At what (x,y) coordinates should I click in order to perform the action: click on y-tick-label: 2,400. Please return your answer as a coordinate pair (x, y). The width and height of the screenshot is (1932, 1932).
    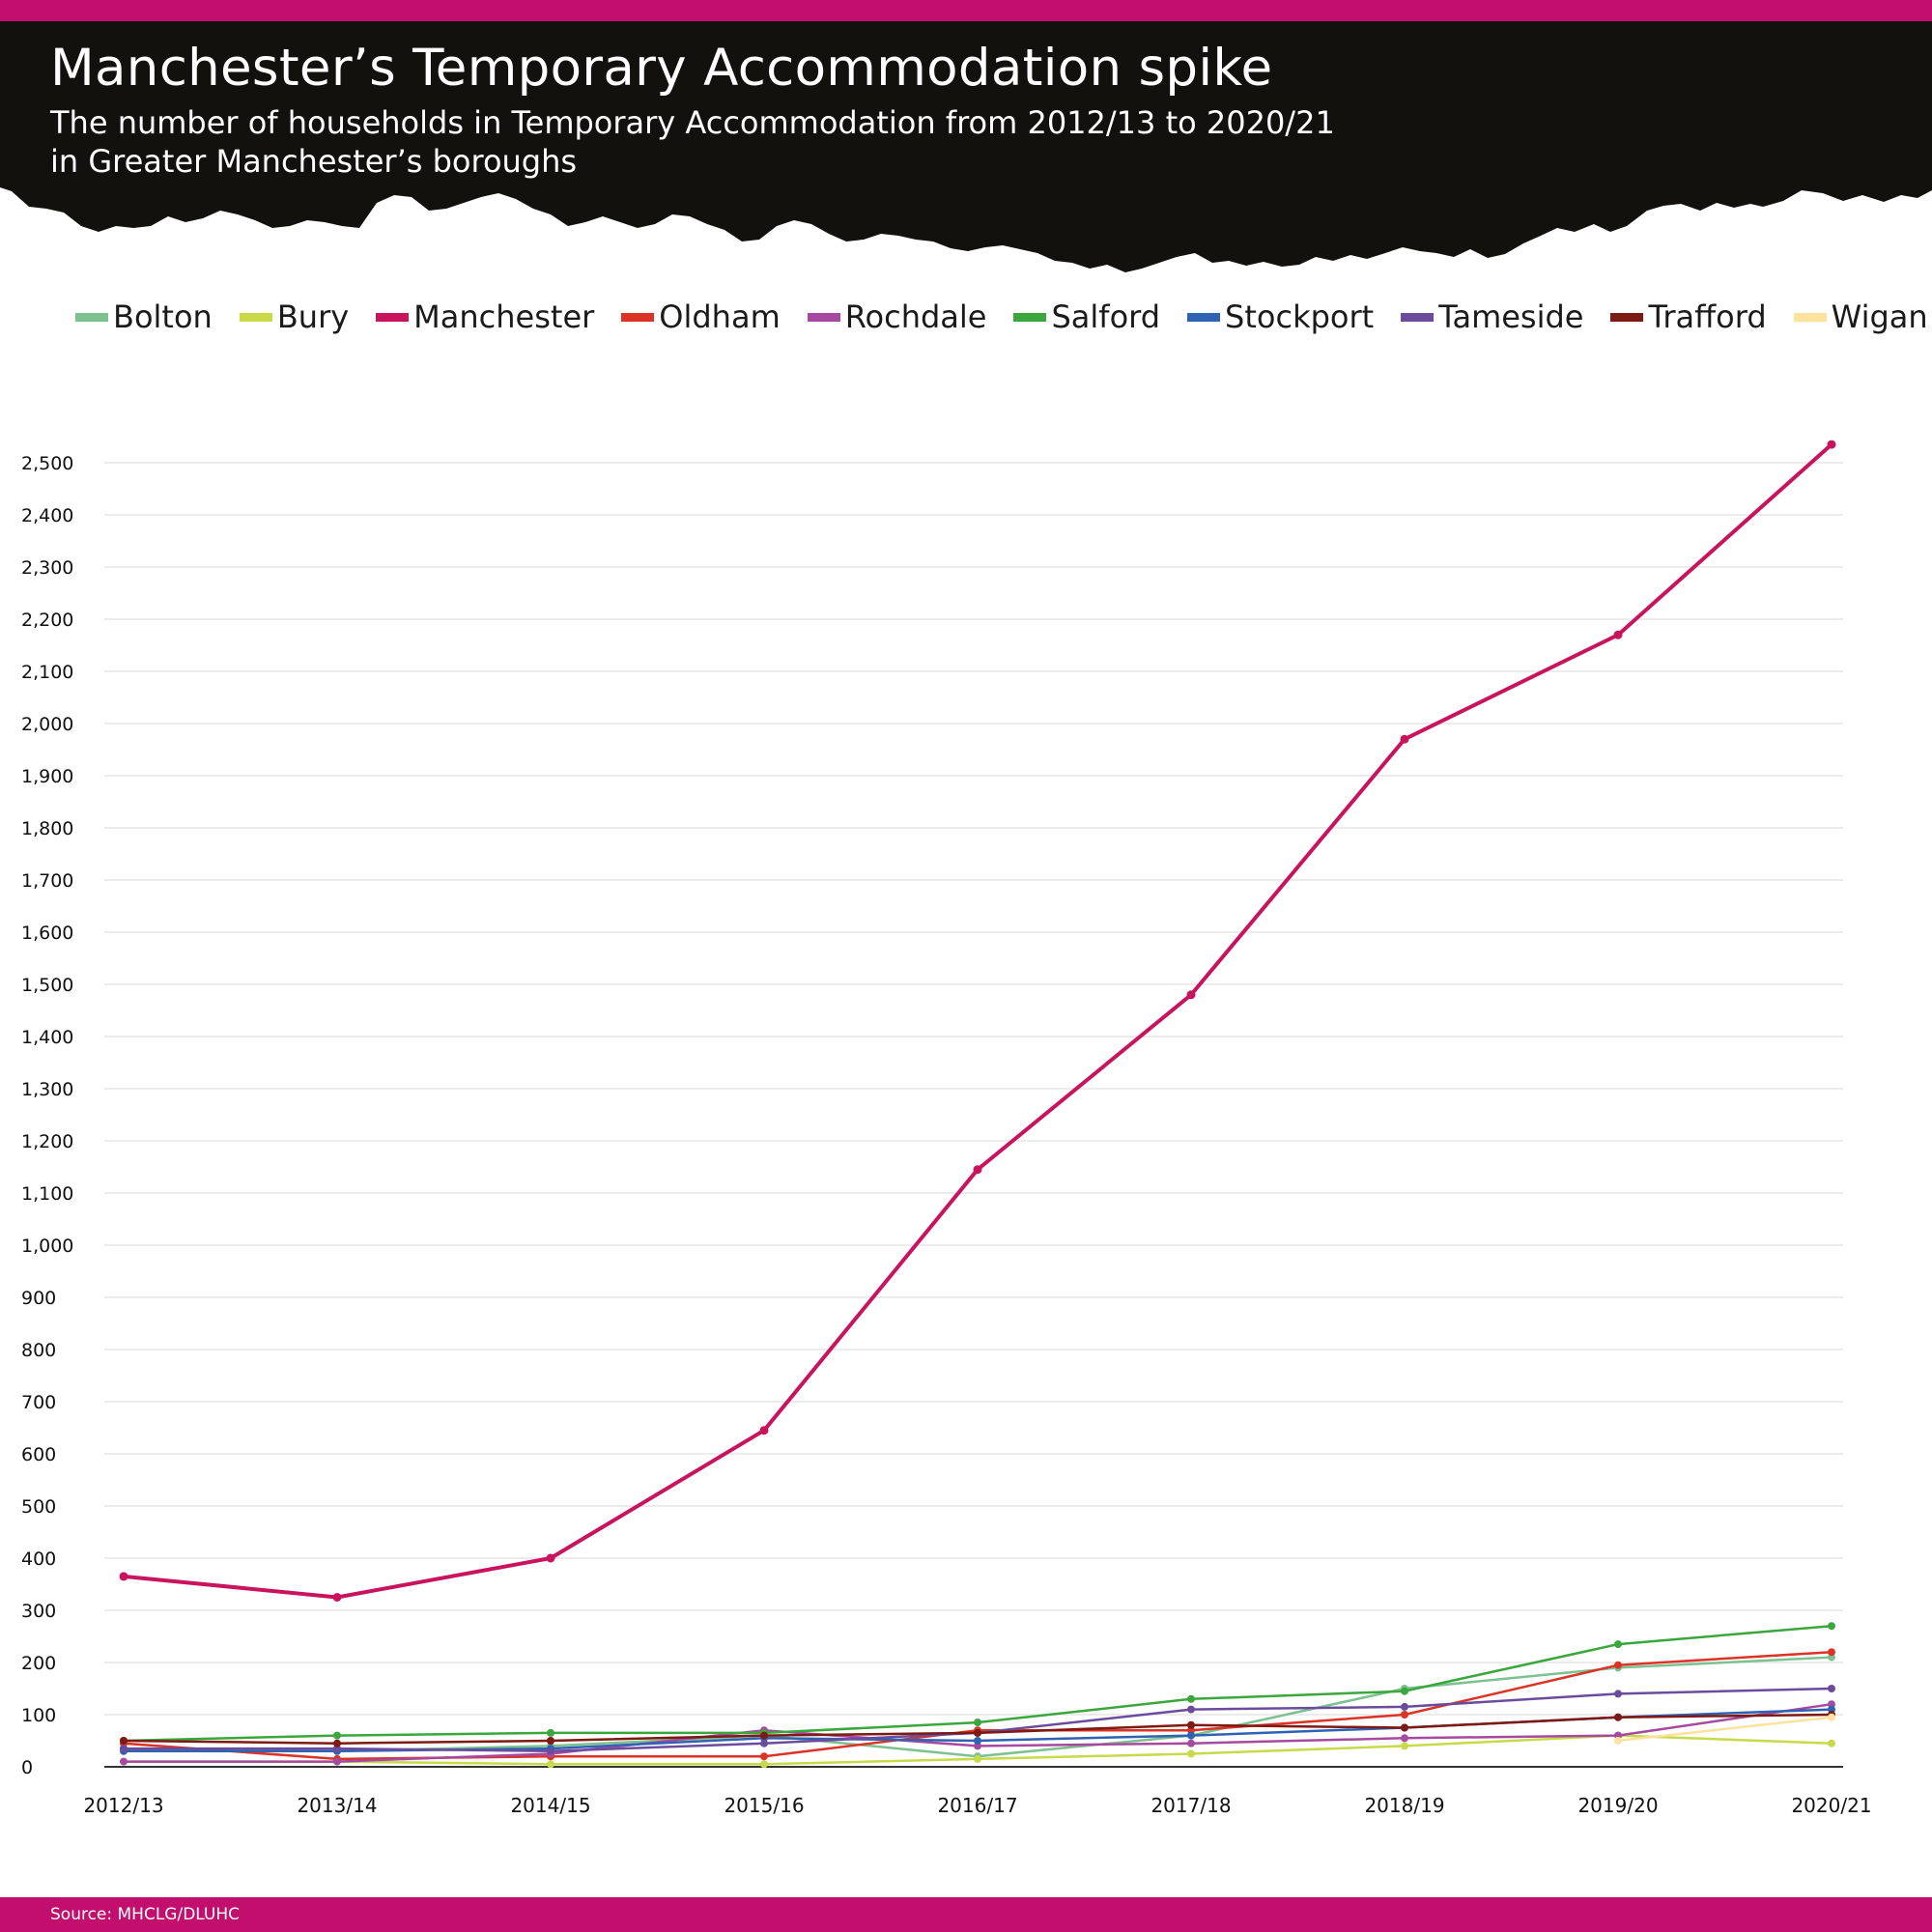
    Looking at the image, I should click on (47, 515).